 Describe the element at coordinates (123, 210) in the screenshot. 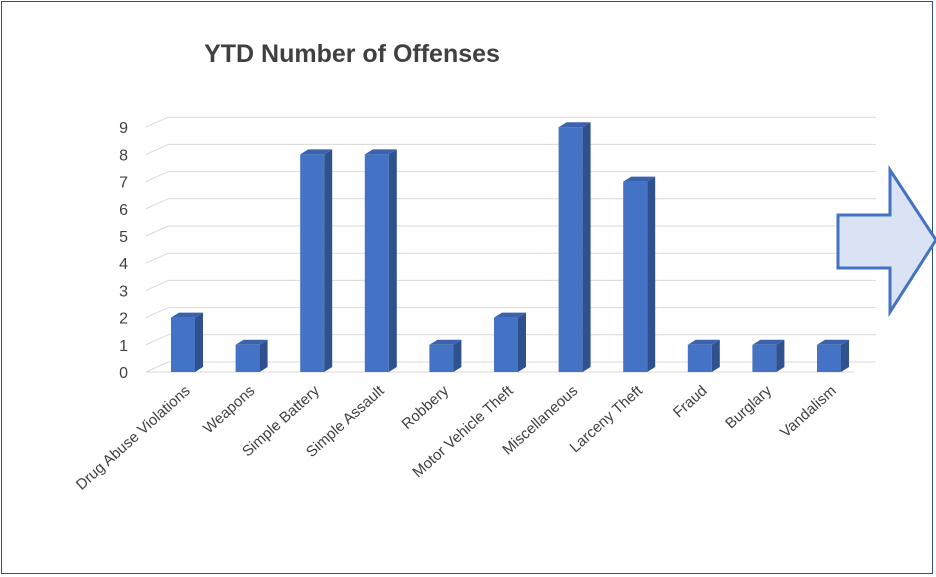

I see `y-tick-label: 6` at that location.